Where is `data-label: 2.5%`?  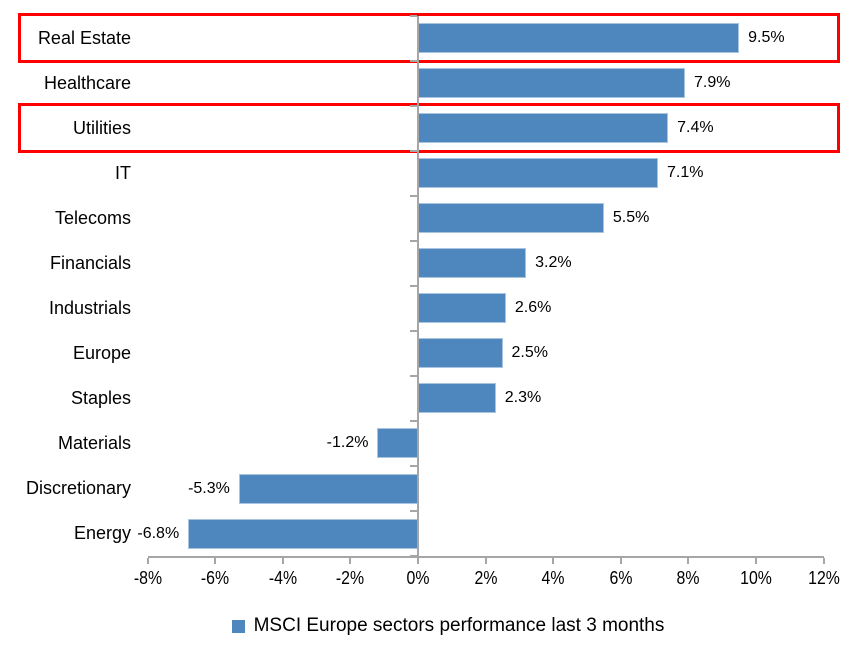
data-label: 2.5% is located at coordinates (529, 353).